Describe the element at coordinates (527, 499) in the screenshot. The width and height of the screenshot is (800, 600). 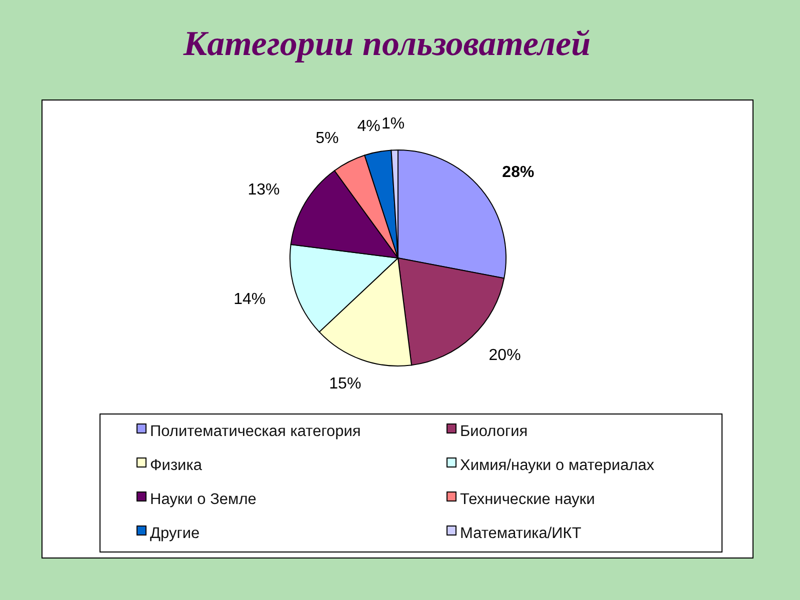
I see `legend-label: Технические науки` at that location.